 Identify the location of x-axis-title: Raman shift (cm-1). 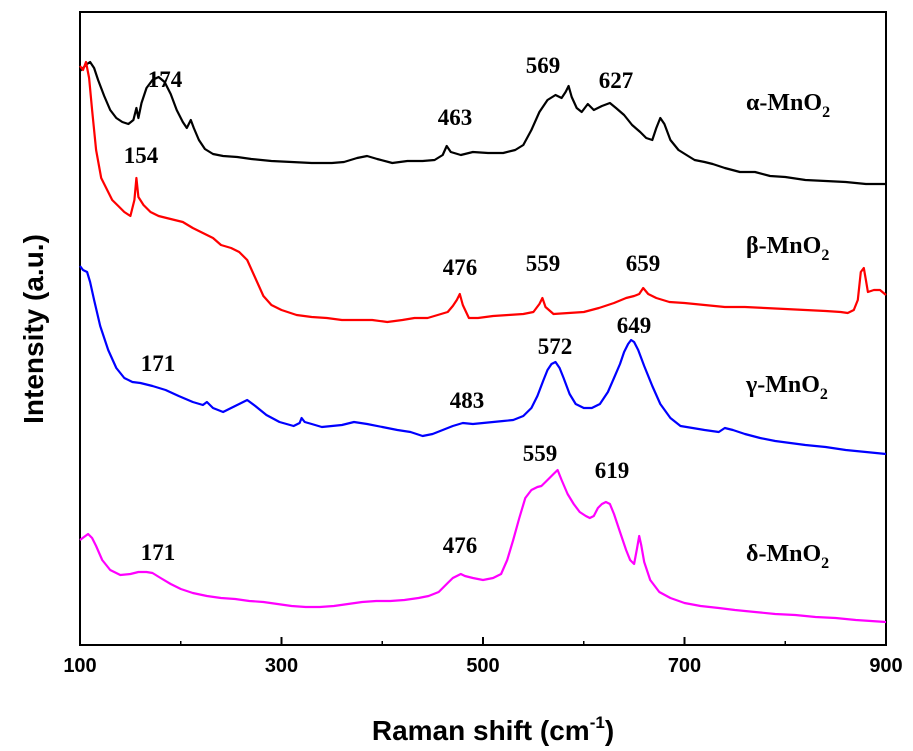
(493, 729).